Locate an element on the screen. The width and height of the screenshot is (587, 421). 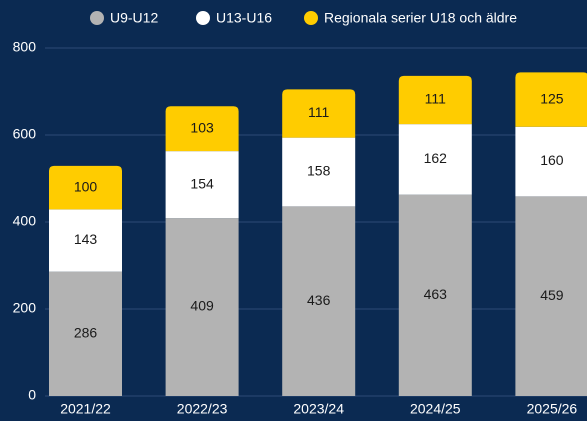
legend-label: U9-U12 is located at coordinates (134, 18).